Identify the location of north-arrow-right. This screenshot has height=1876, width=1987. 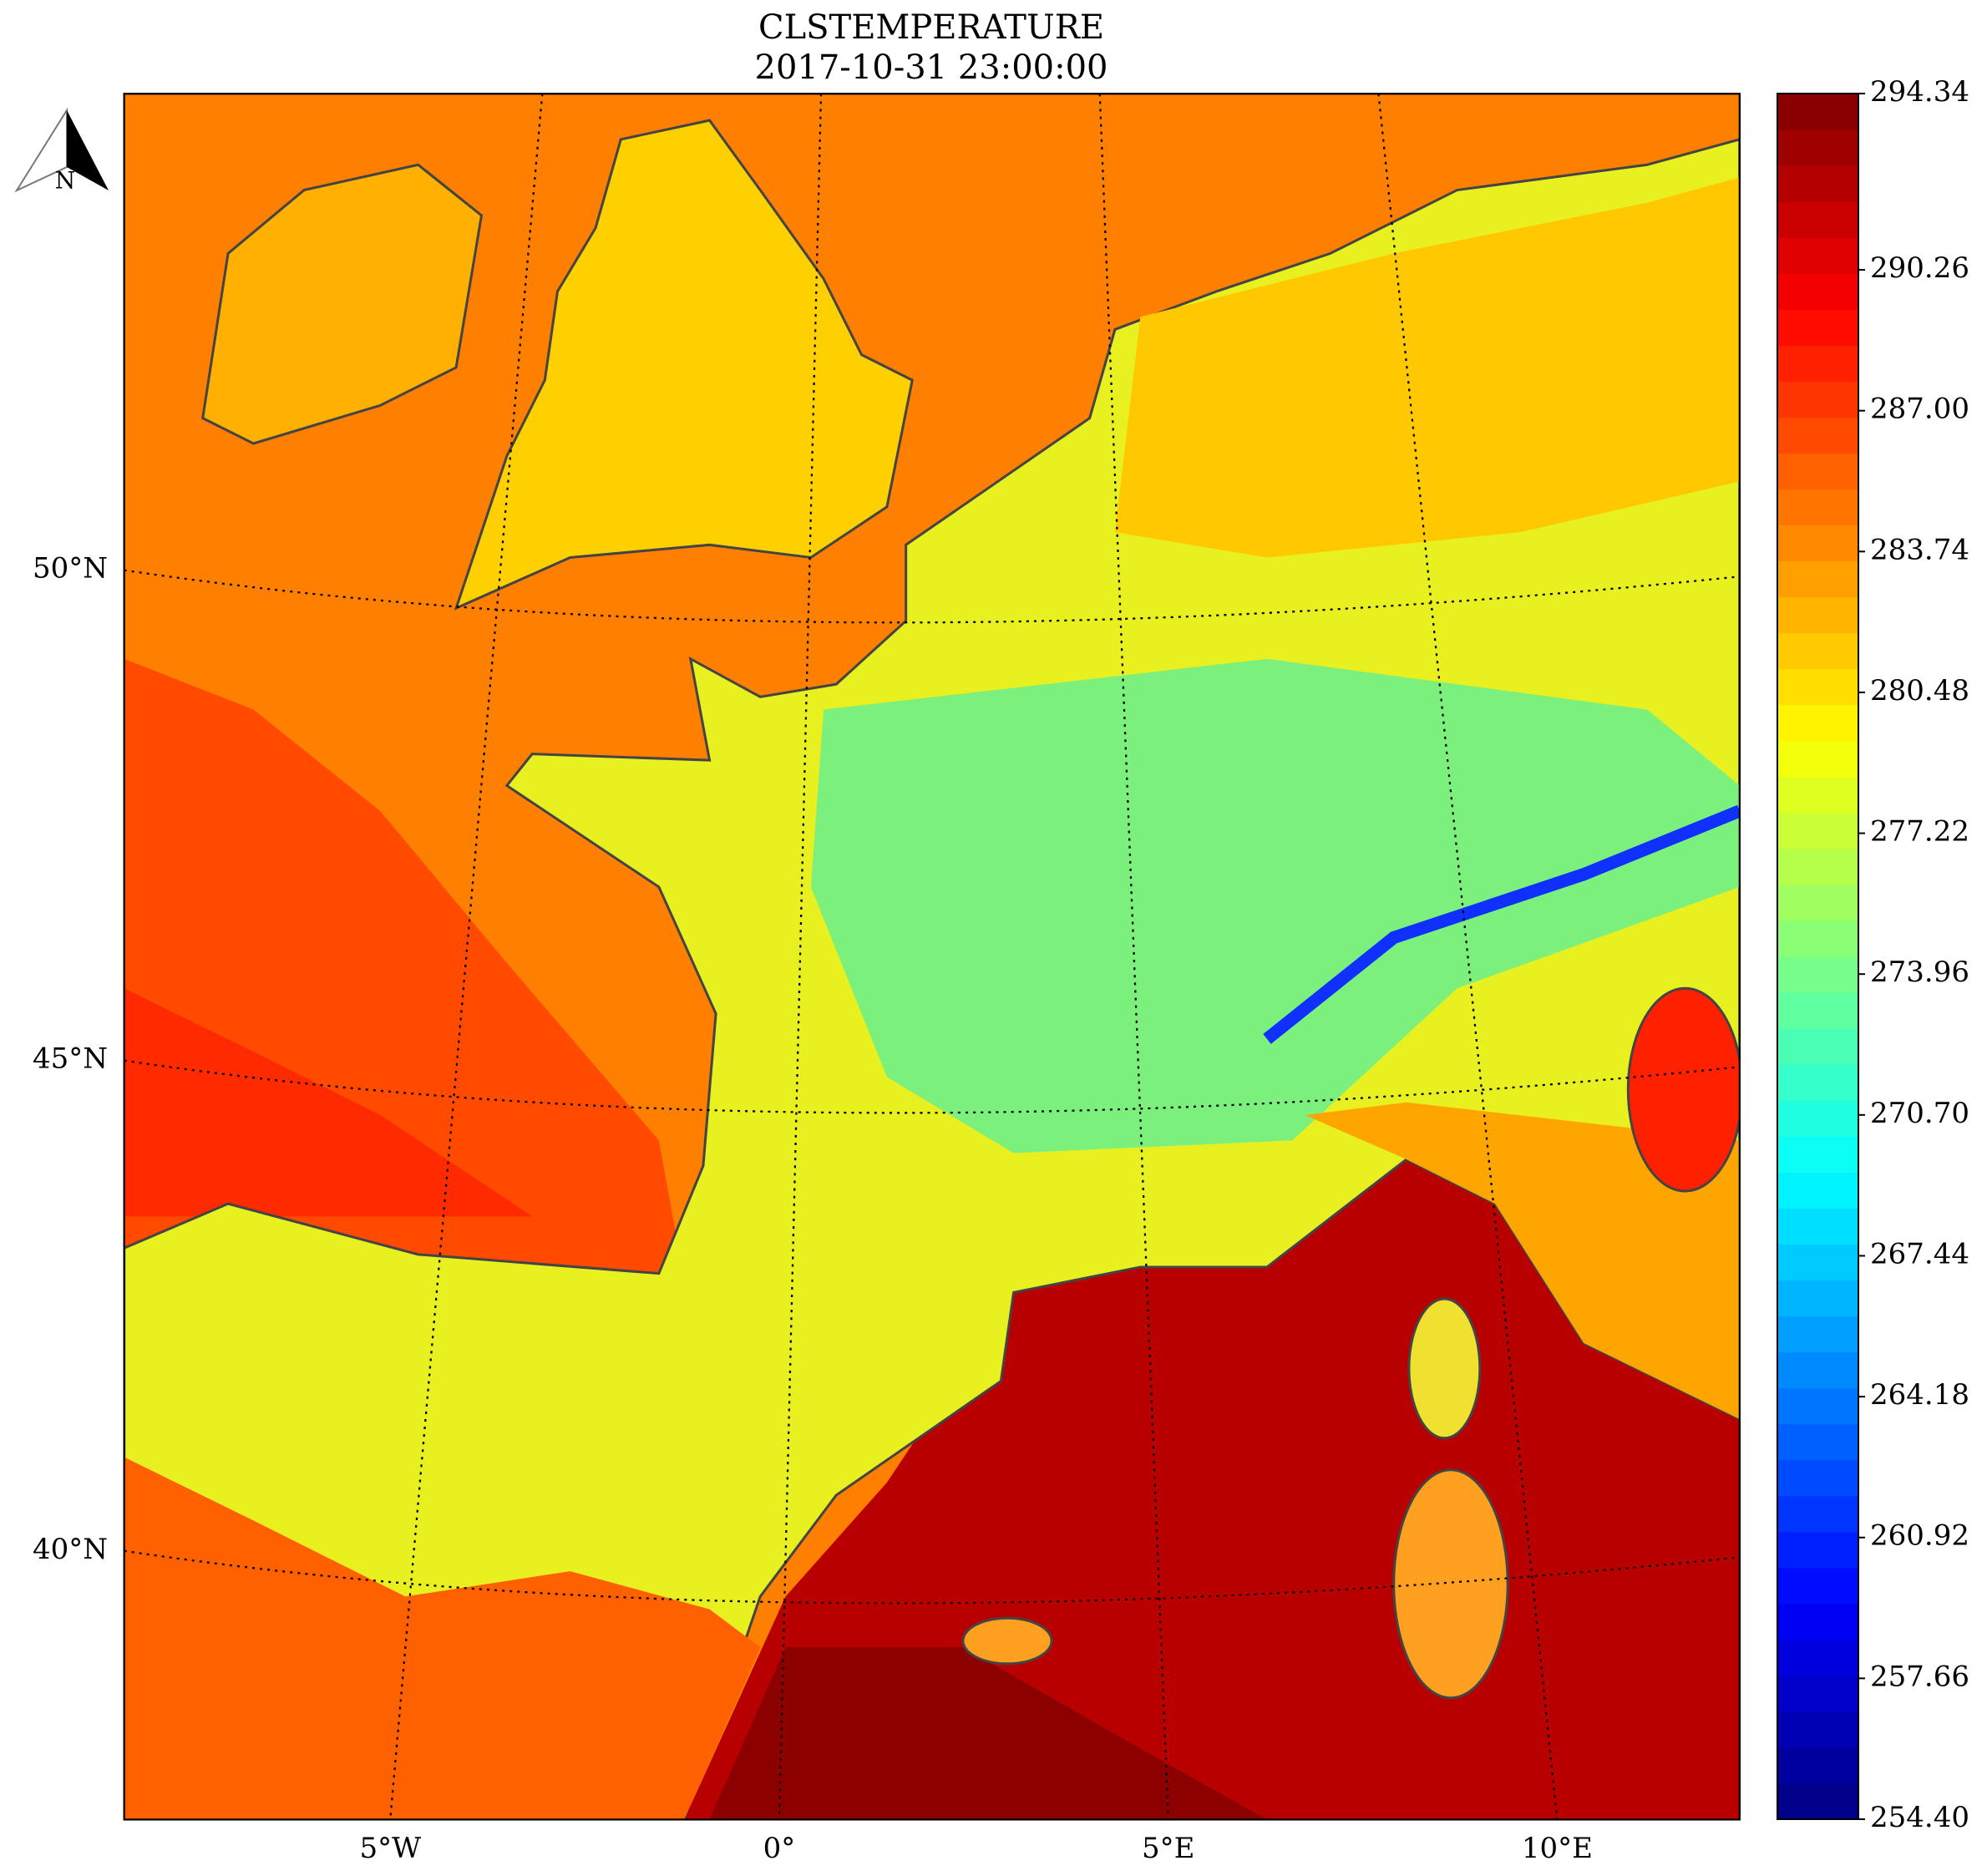
(88, 150).